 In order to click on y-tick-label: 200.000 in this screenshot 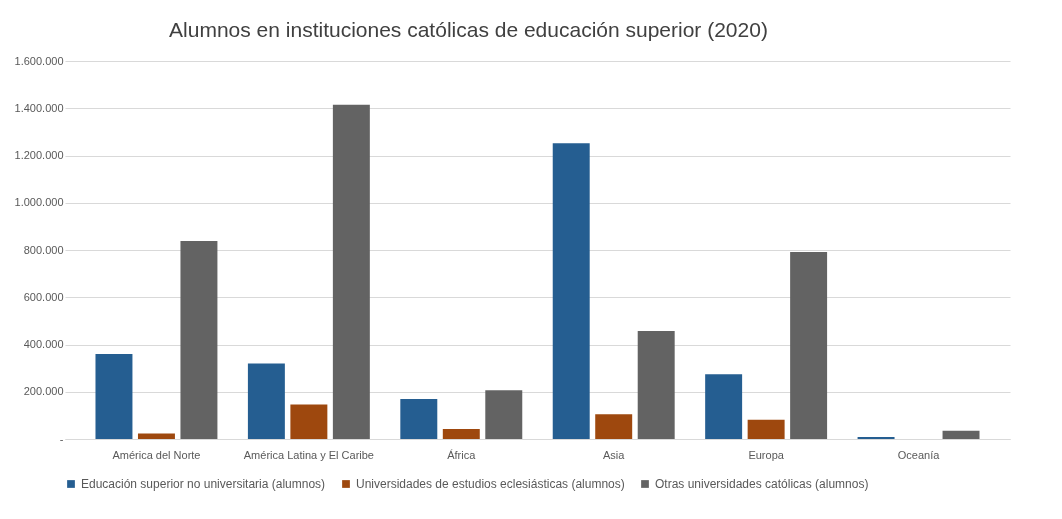, I will do `click(43, 391)`.